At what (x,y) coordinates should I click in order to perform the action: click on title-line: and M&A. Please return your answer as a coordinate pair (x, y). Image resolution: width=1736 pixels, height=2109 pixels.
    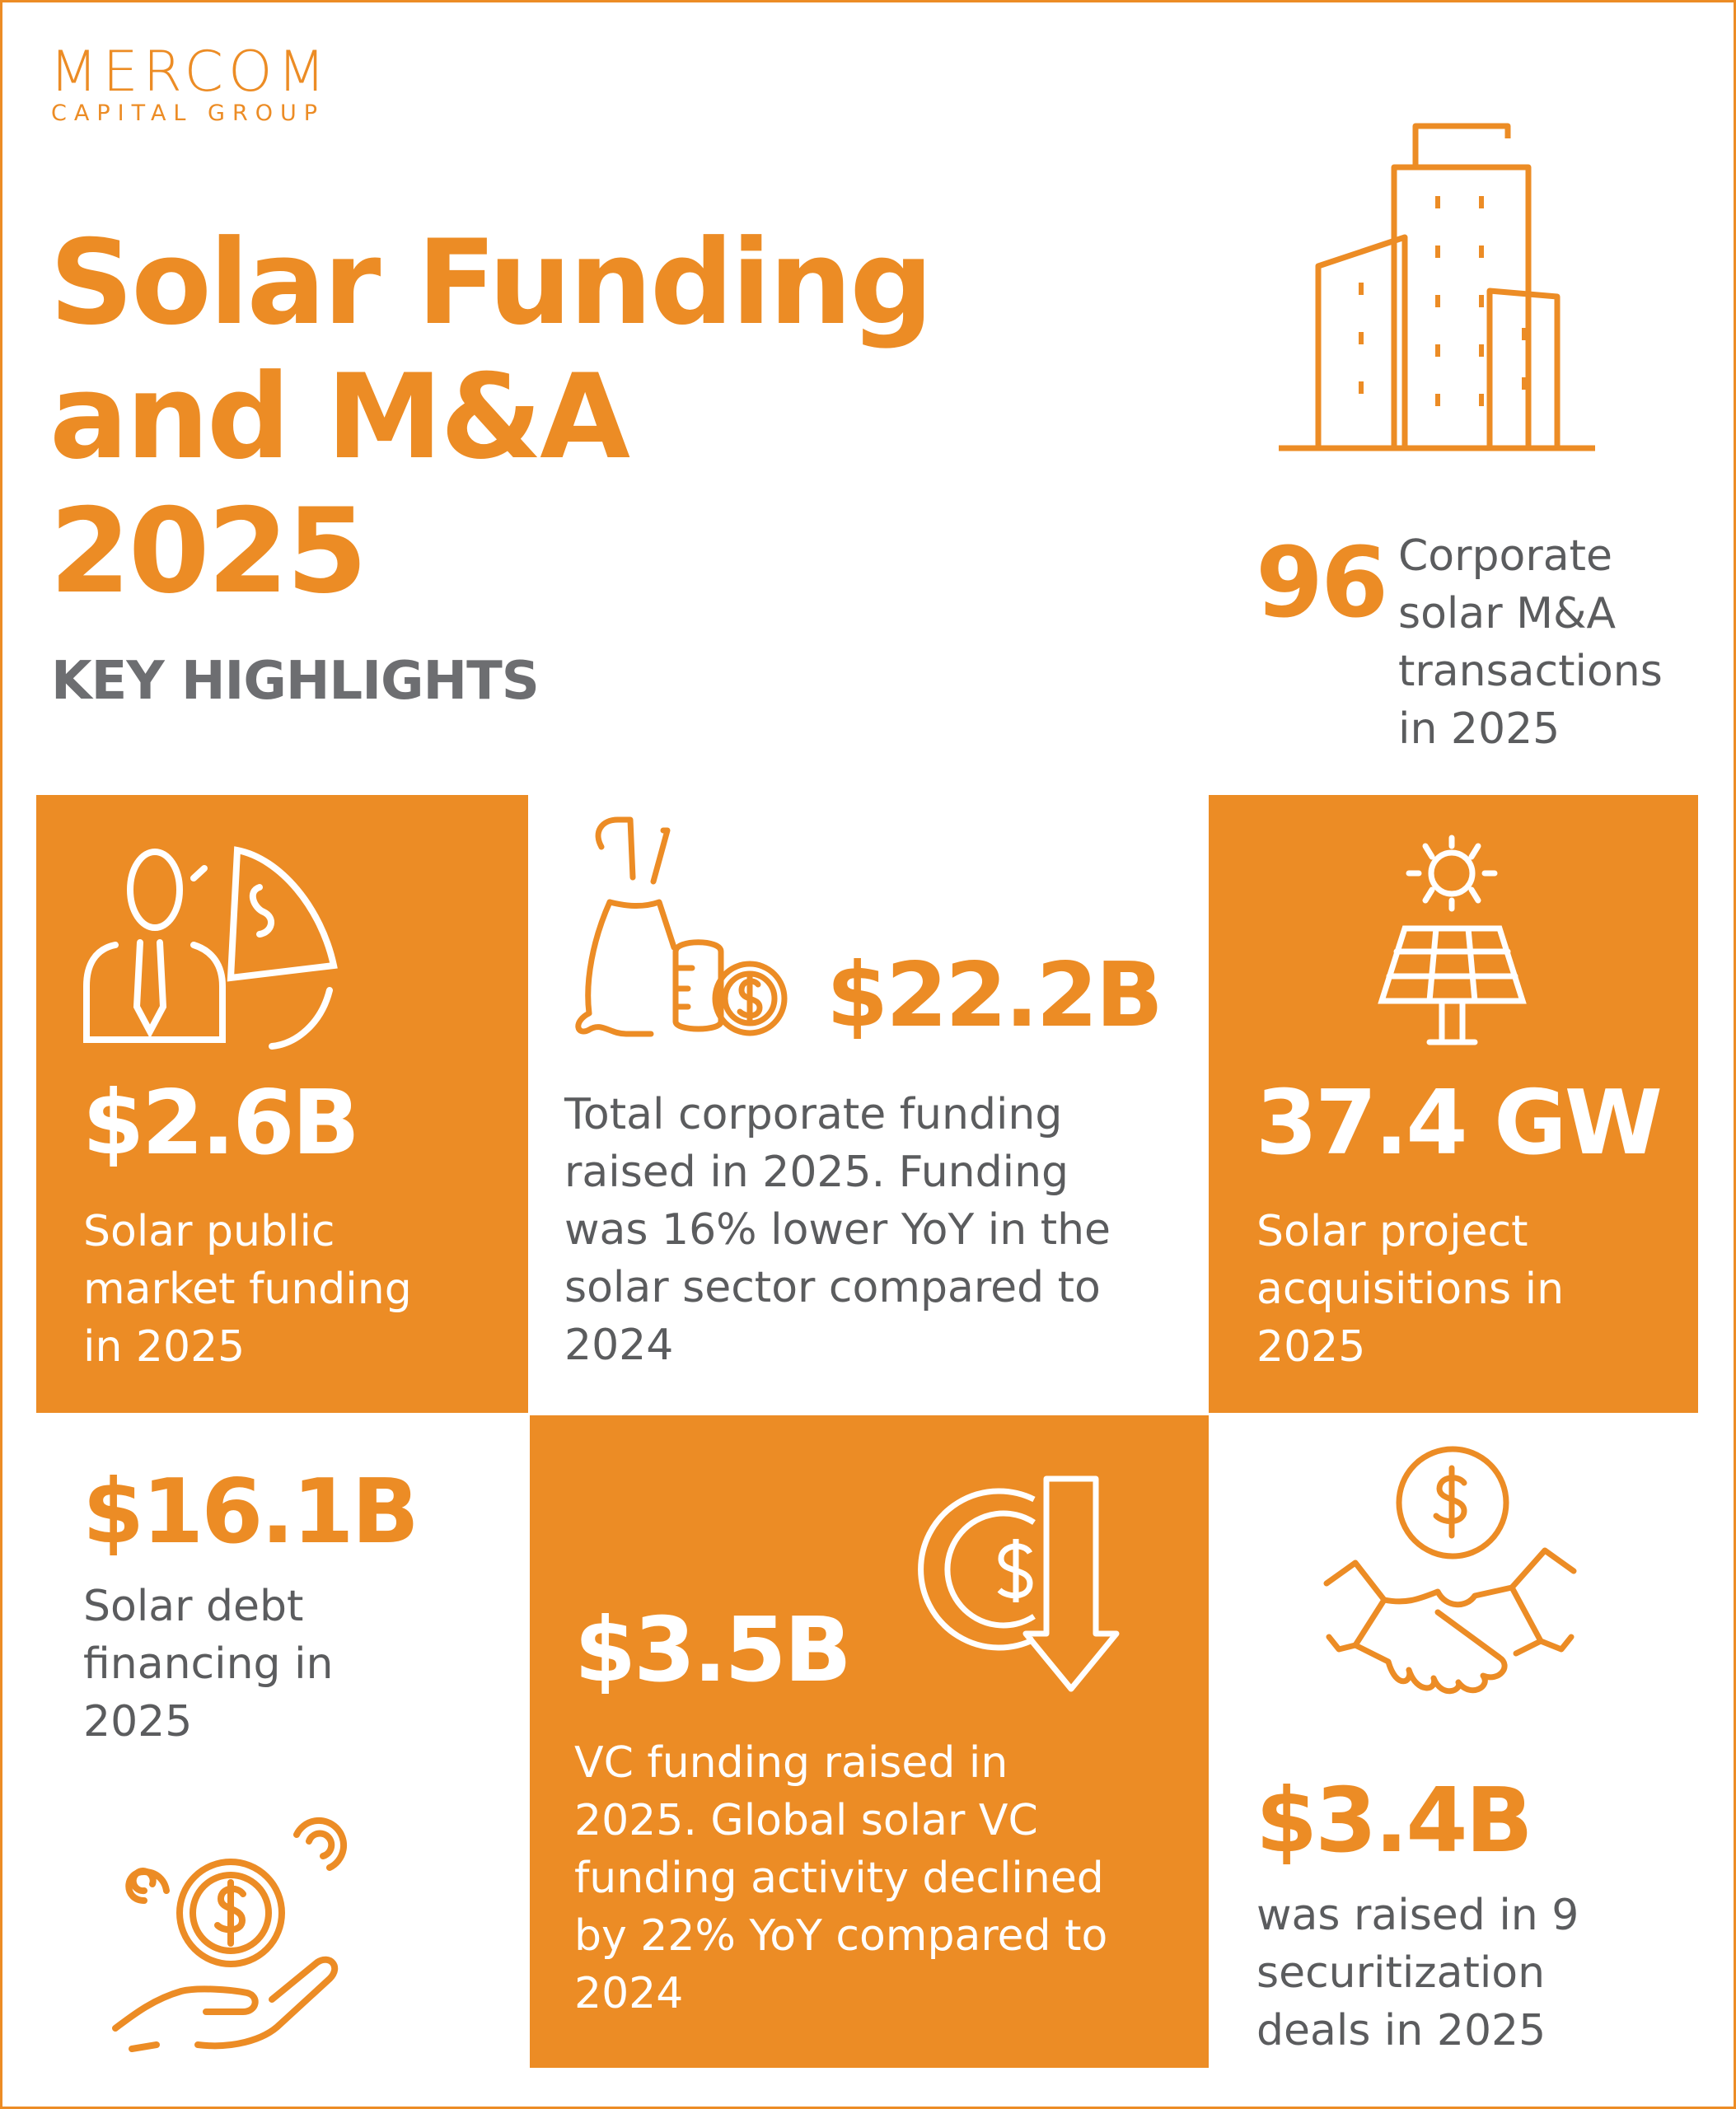
    Looking at the image, I should click on (339, 417).